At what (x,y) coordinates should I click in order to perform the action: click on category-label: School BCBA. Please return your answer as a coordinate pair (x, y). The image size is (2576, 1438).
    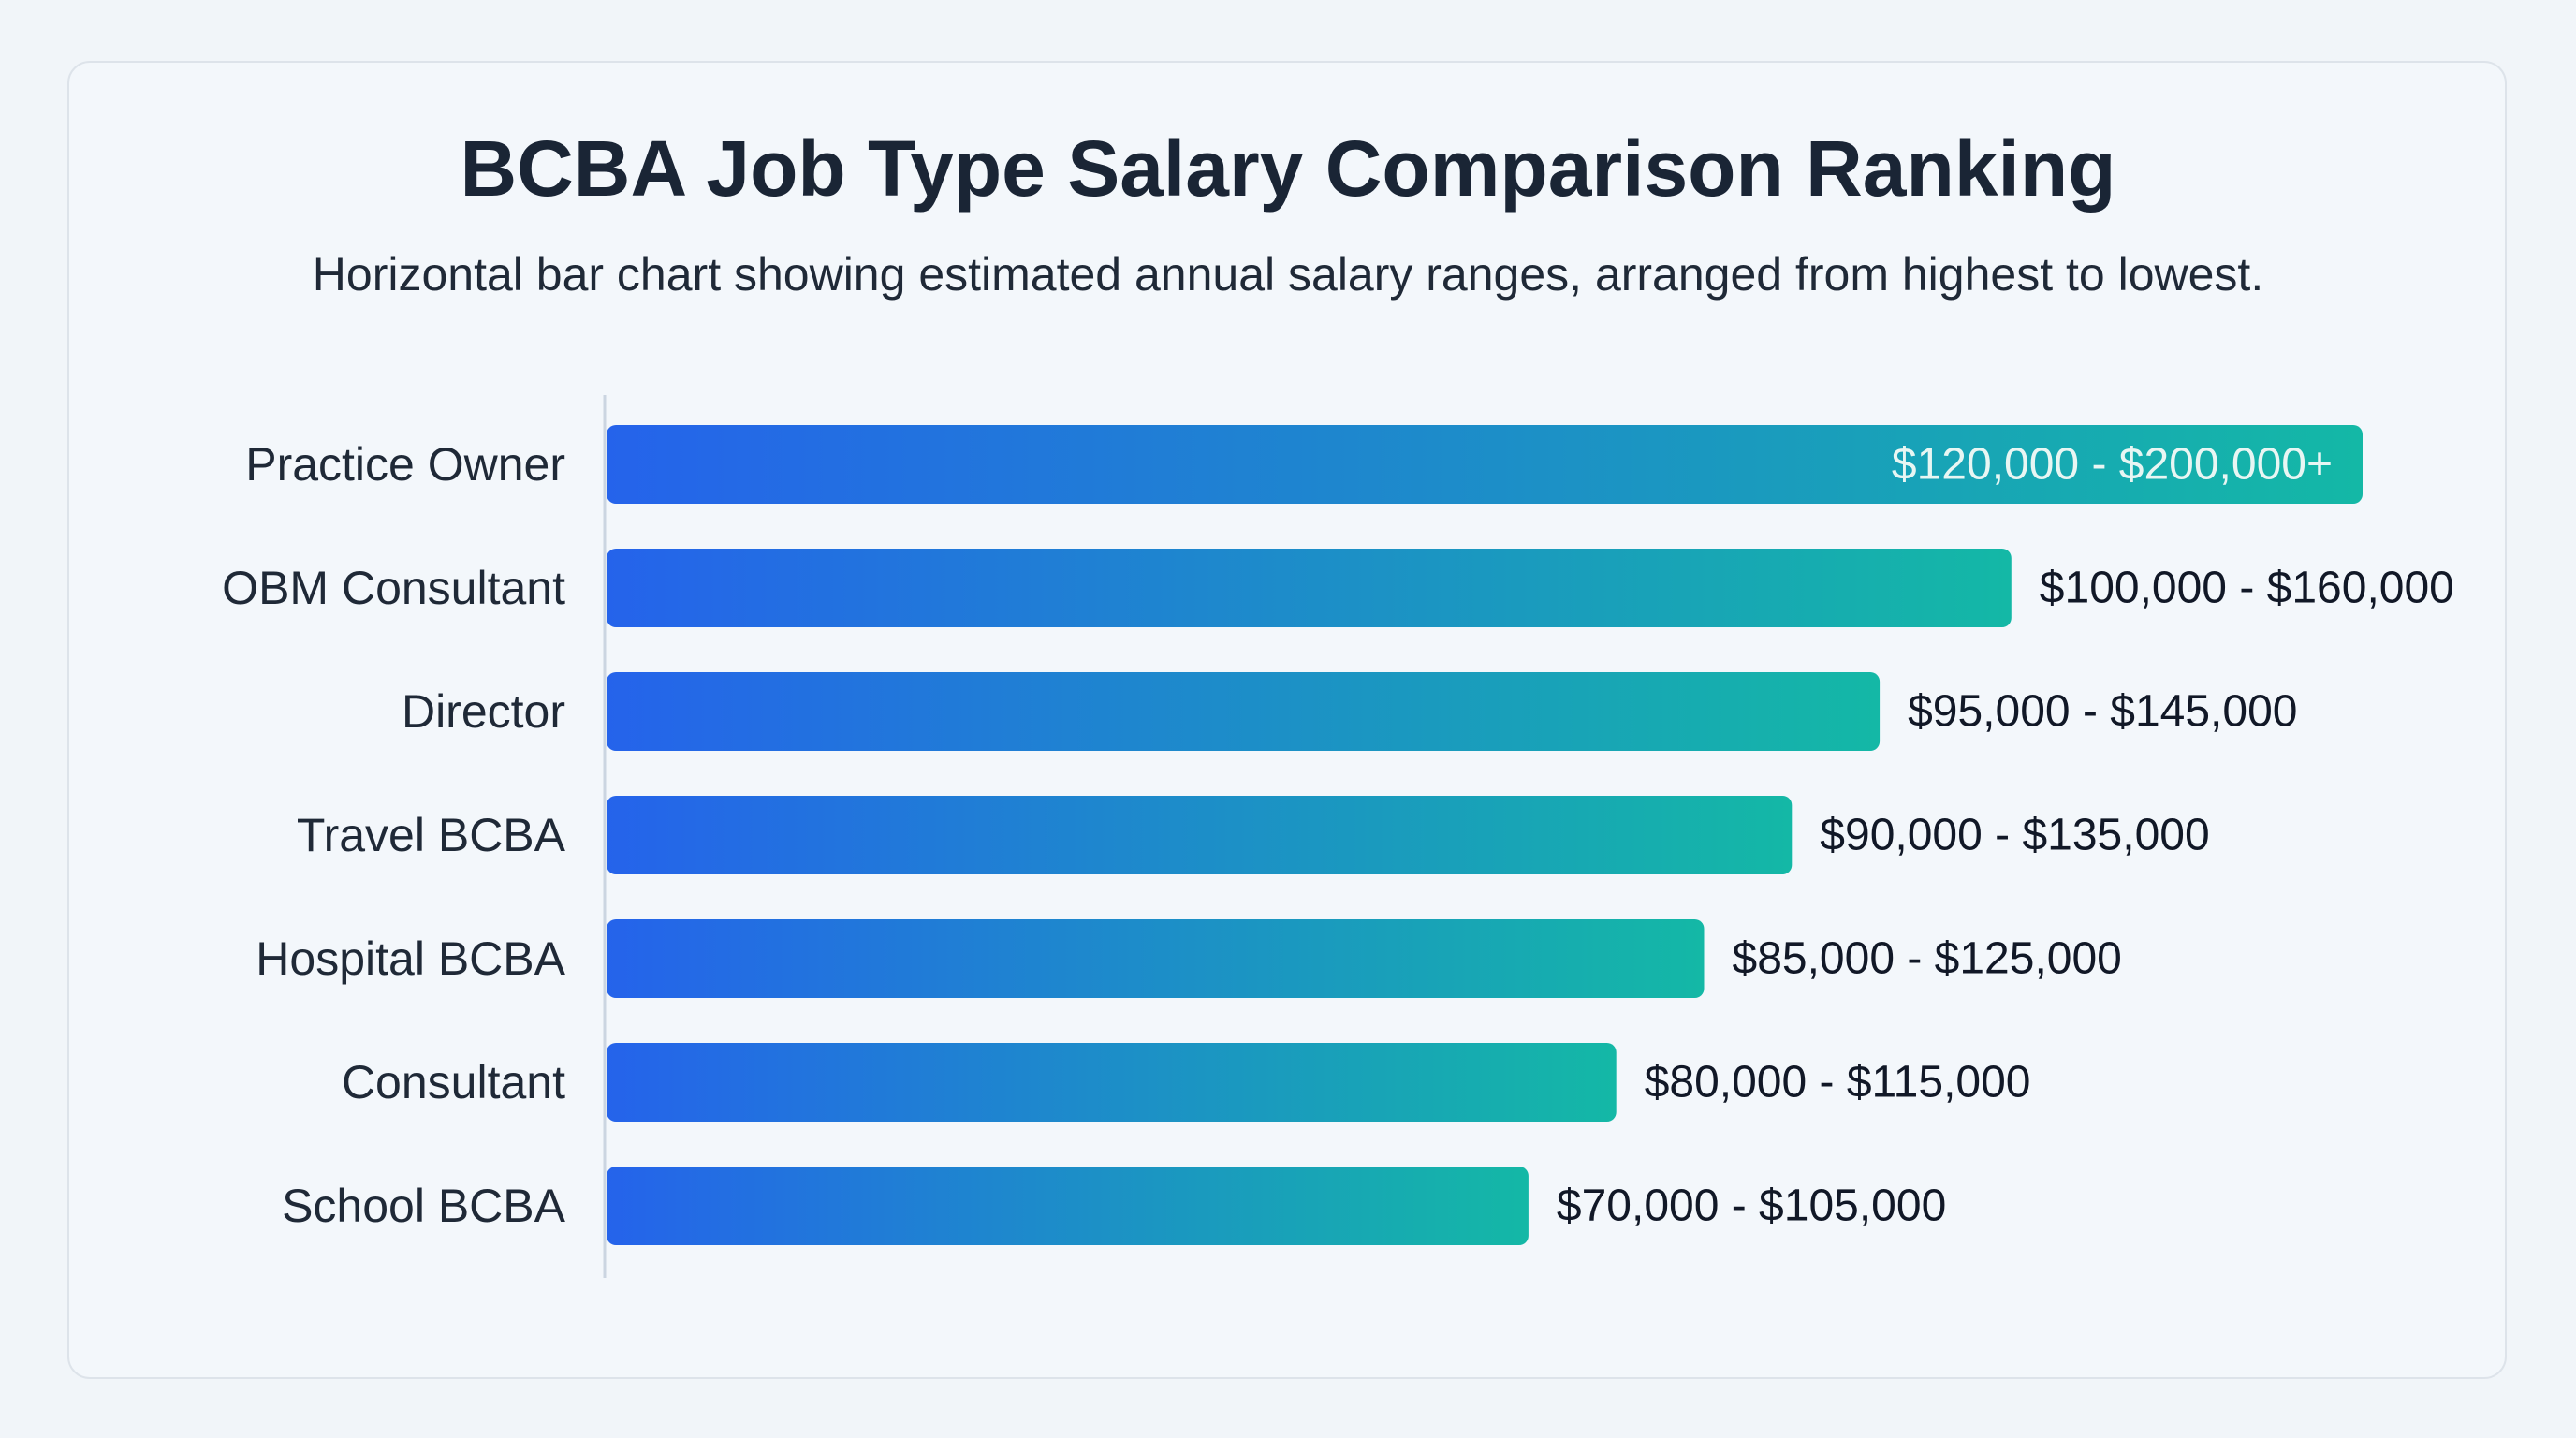
    Looking at the image, I should click on (424, 1206).